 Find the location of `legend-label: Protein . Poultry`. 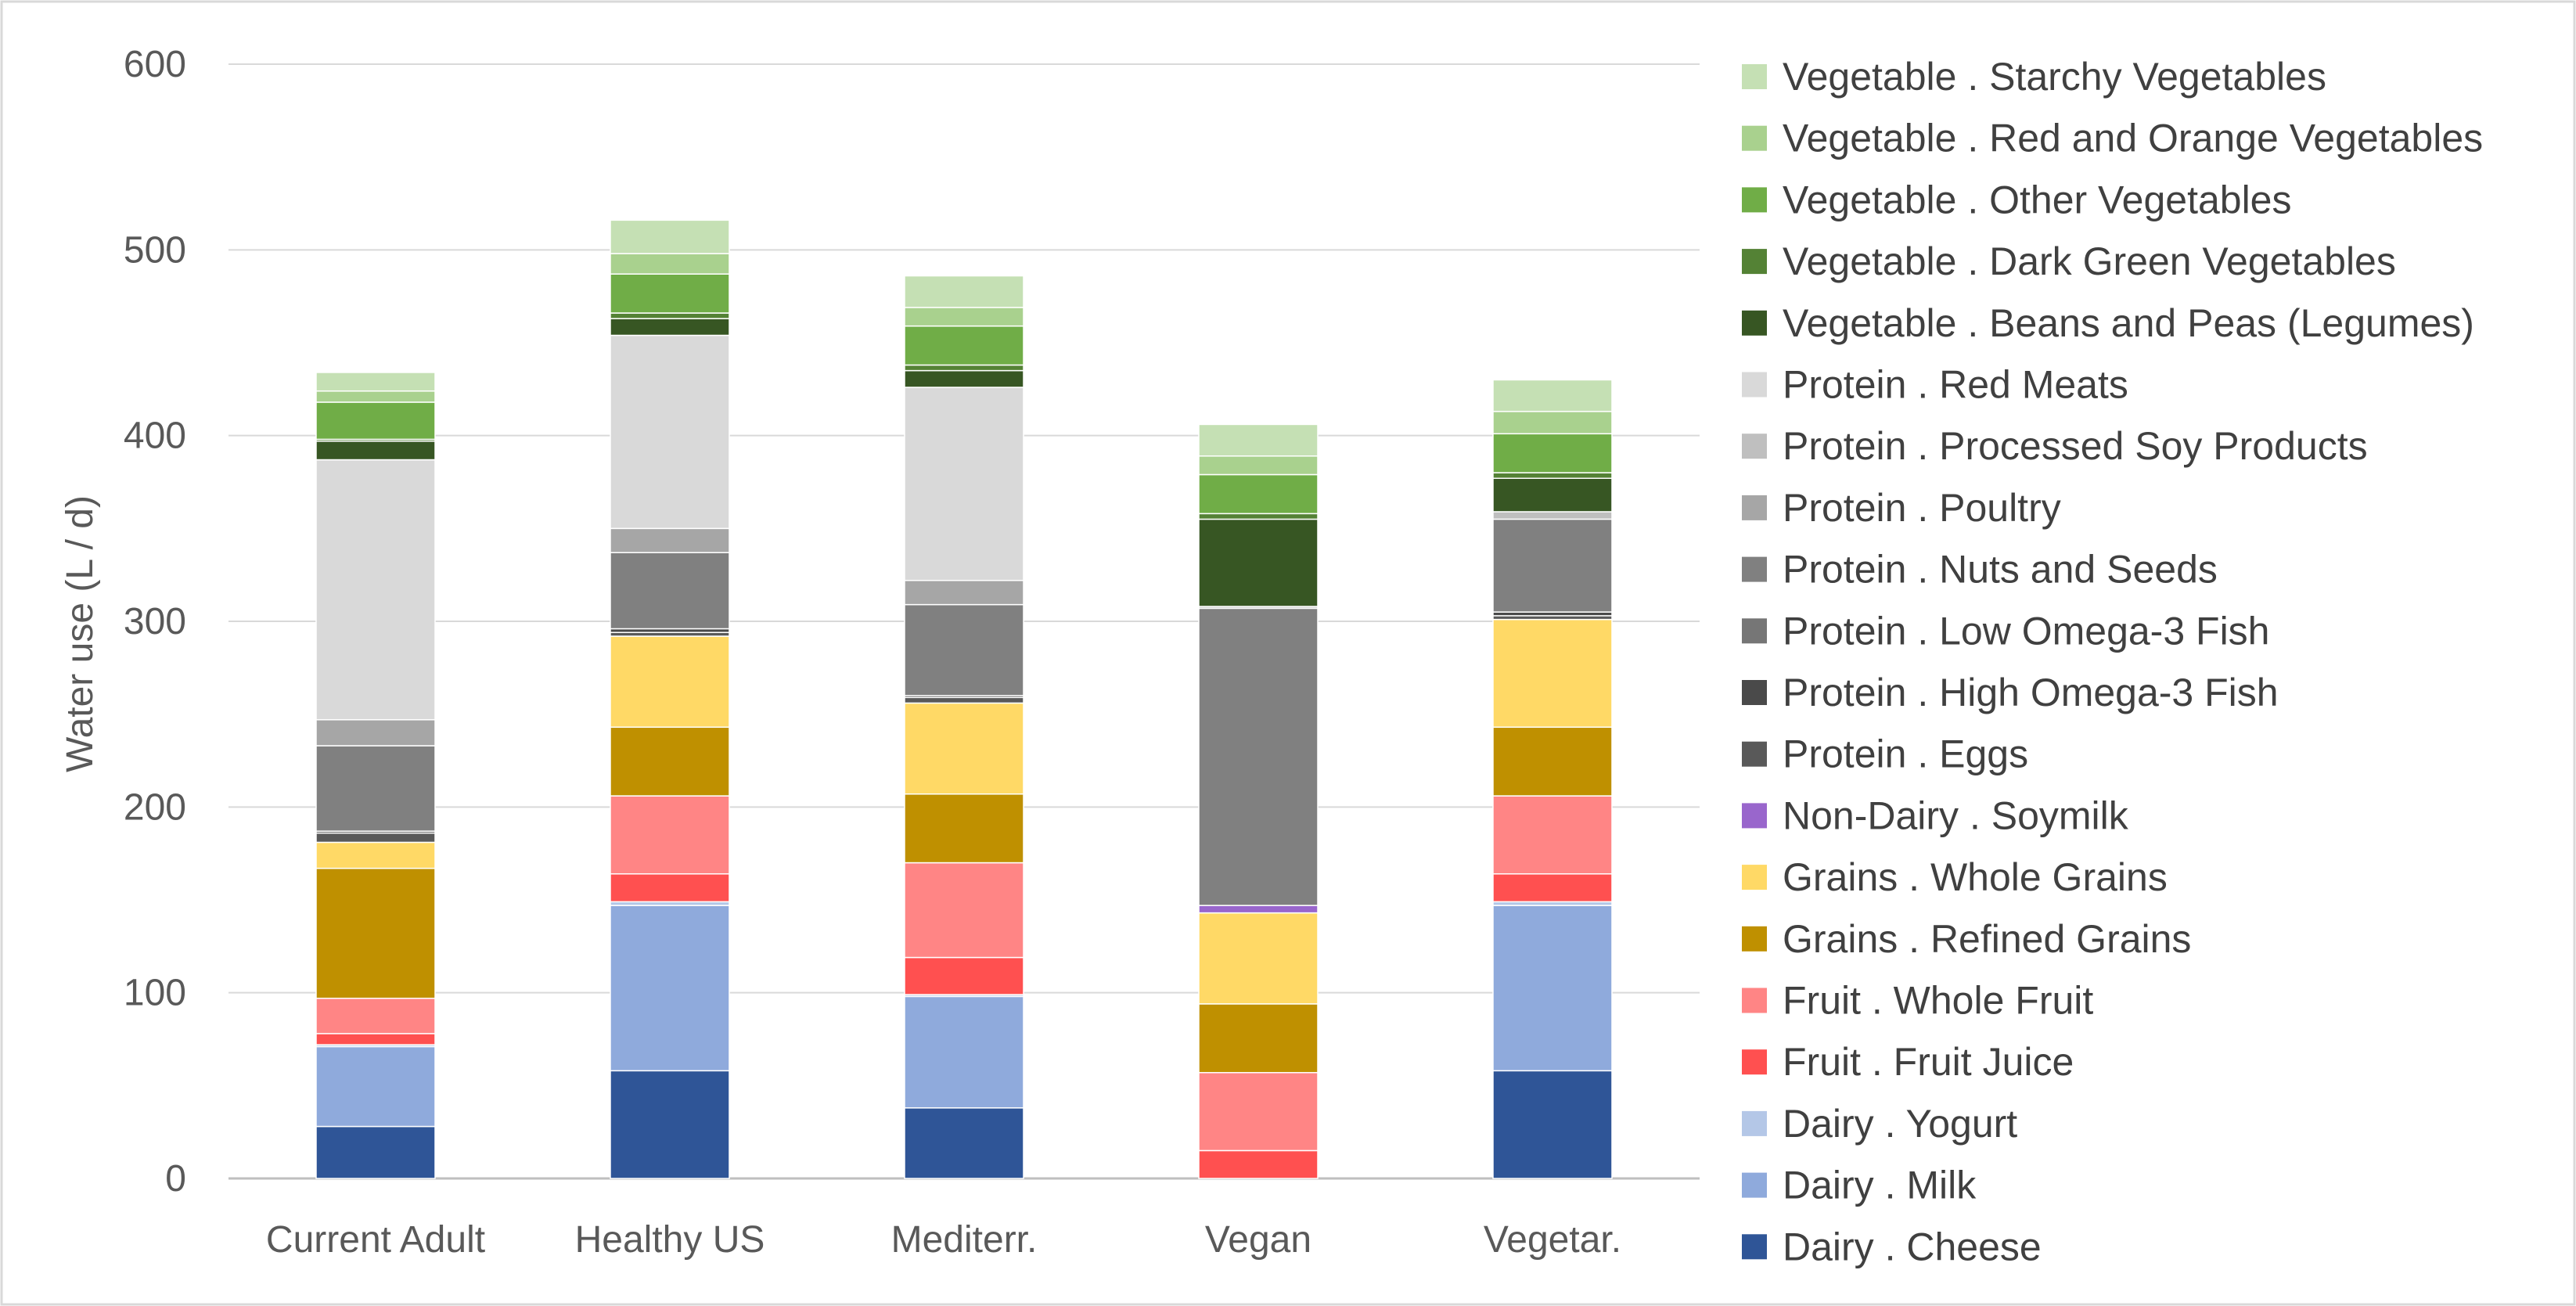

legend-label: Protein . Poultry is located at coordinates (1922, 508).